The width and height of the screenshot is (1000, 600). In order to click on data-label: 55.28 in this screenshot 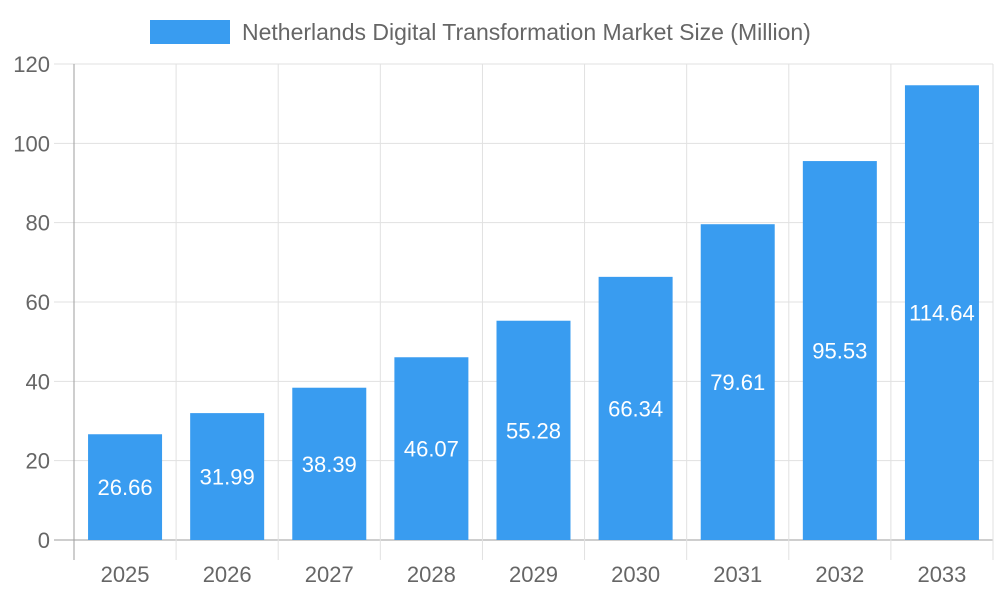, I will do `click(533, 430)`.